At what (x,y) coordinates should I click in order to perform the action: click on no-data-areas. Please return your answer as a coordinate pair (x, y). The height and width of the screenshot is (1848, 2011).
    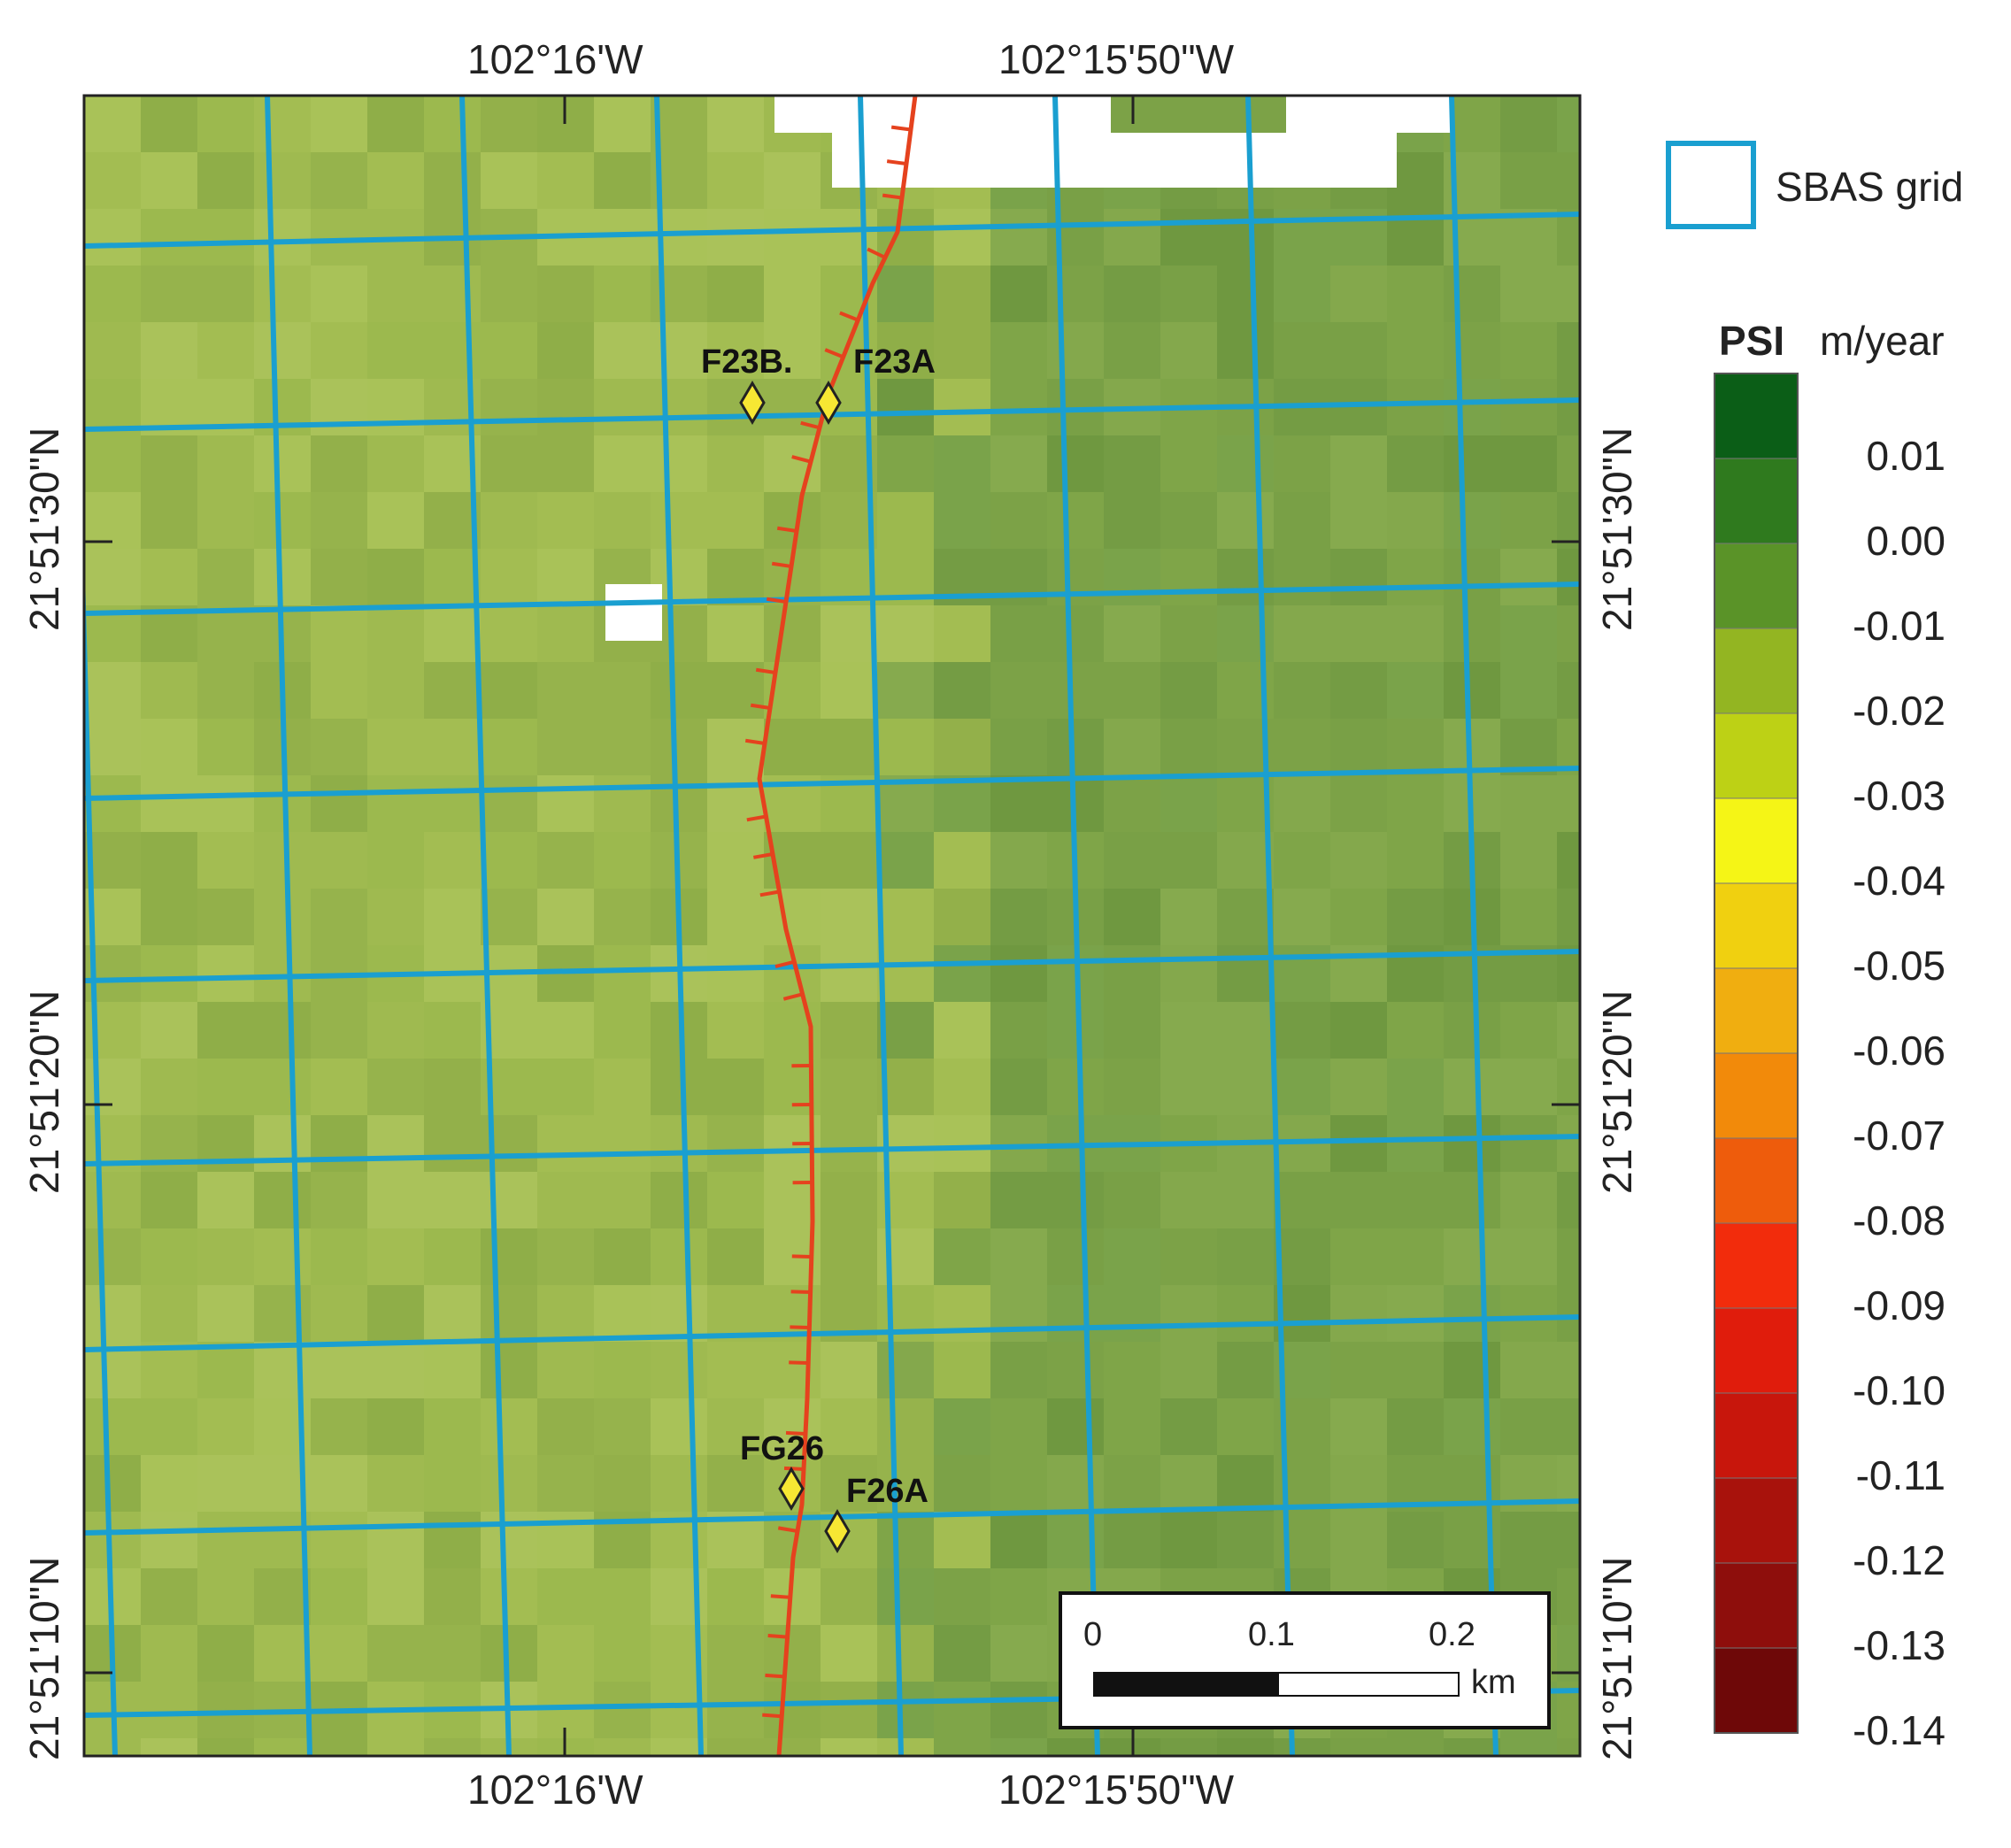
    Looking at the image, I should click on (1028, 369).